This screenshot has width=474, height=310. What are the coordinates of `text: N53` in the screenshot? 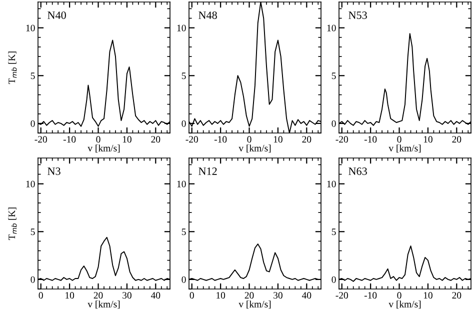 It's located at (357, 15).